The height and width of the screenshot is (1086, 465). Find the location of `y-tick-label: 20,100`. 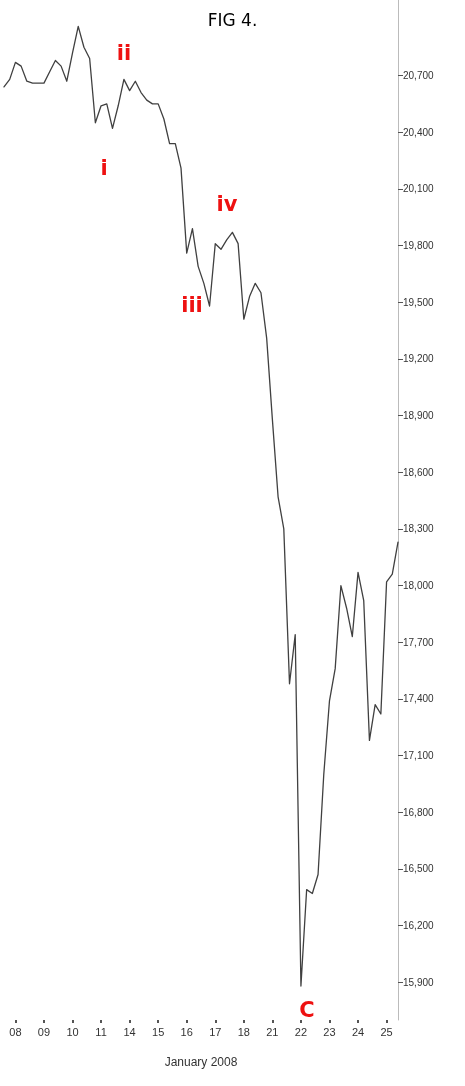

y-tick-label: 20,100 is located at coordinates (419, 189).